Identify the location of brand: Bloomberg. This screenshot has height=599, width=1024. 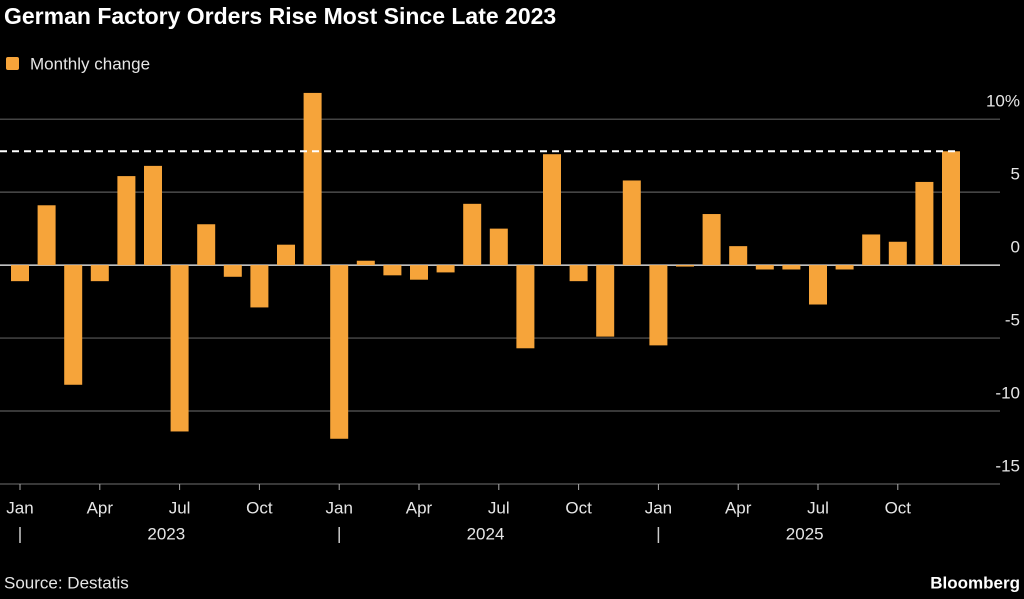
(975, 582).